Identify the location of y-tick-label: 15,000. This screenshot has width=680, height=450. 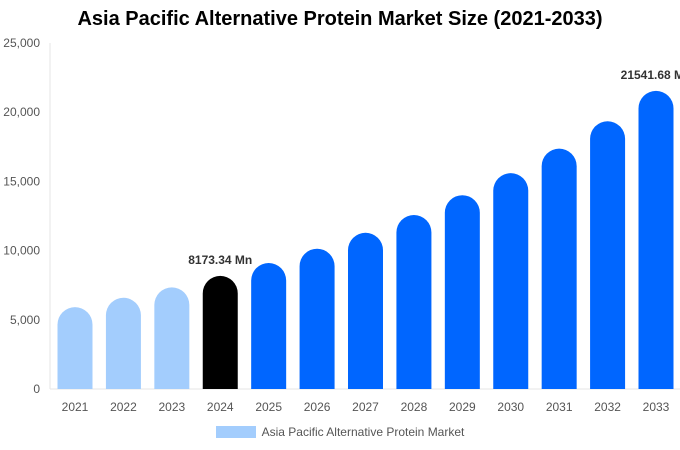
(21, 181).